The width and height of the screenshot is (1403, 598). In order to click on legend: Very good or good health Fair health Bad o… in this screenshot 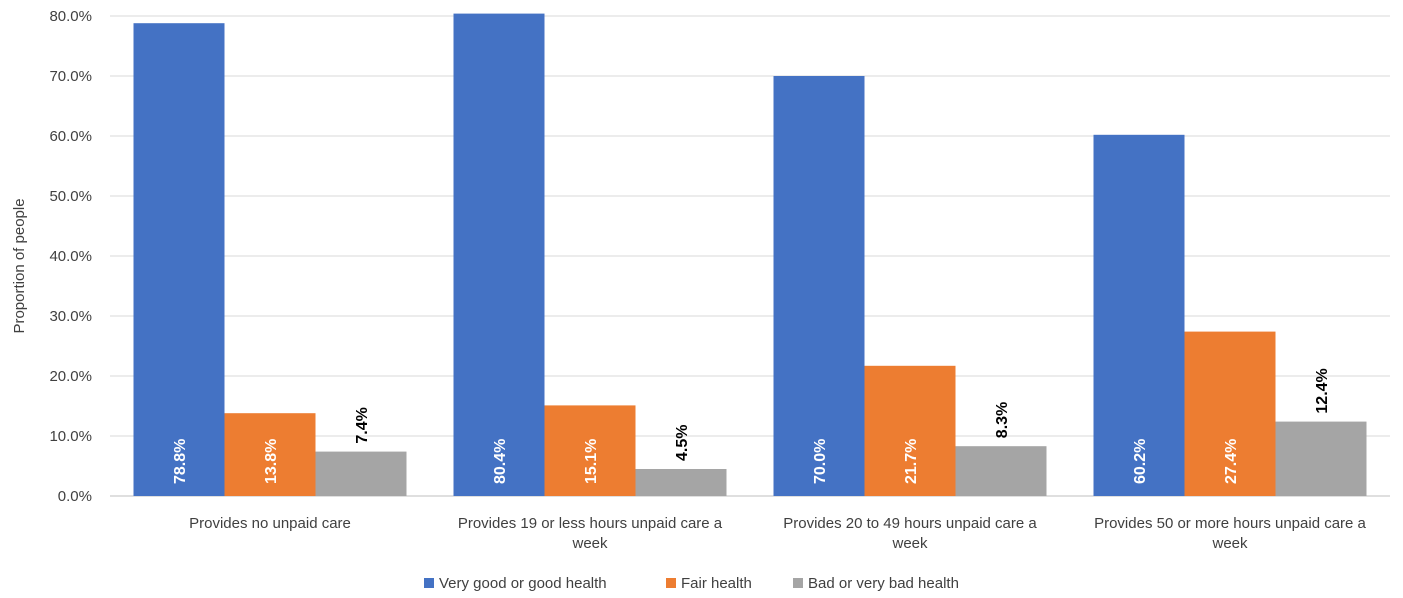, I will do `click(691, 583)`.